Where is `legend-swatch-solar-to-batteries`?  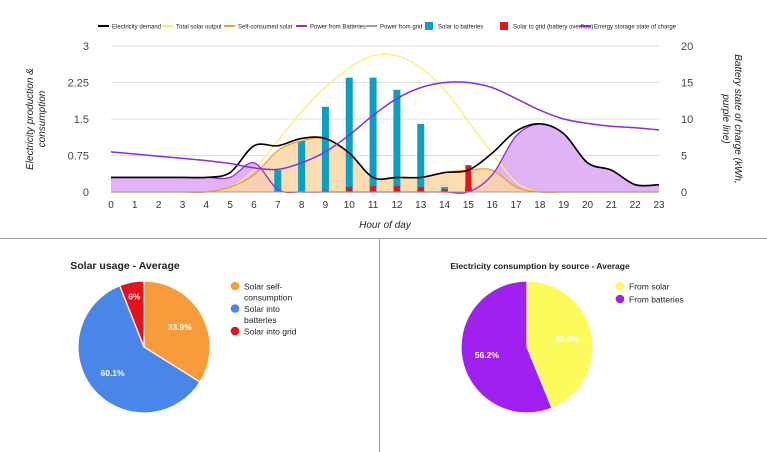
legend-swatch-solar-to-batteries is located at coordinates (429, 26).